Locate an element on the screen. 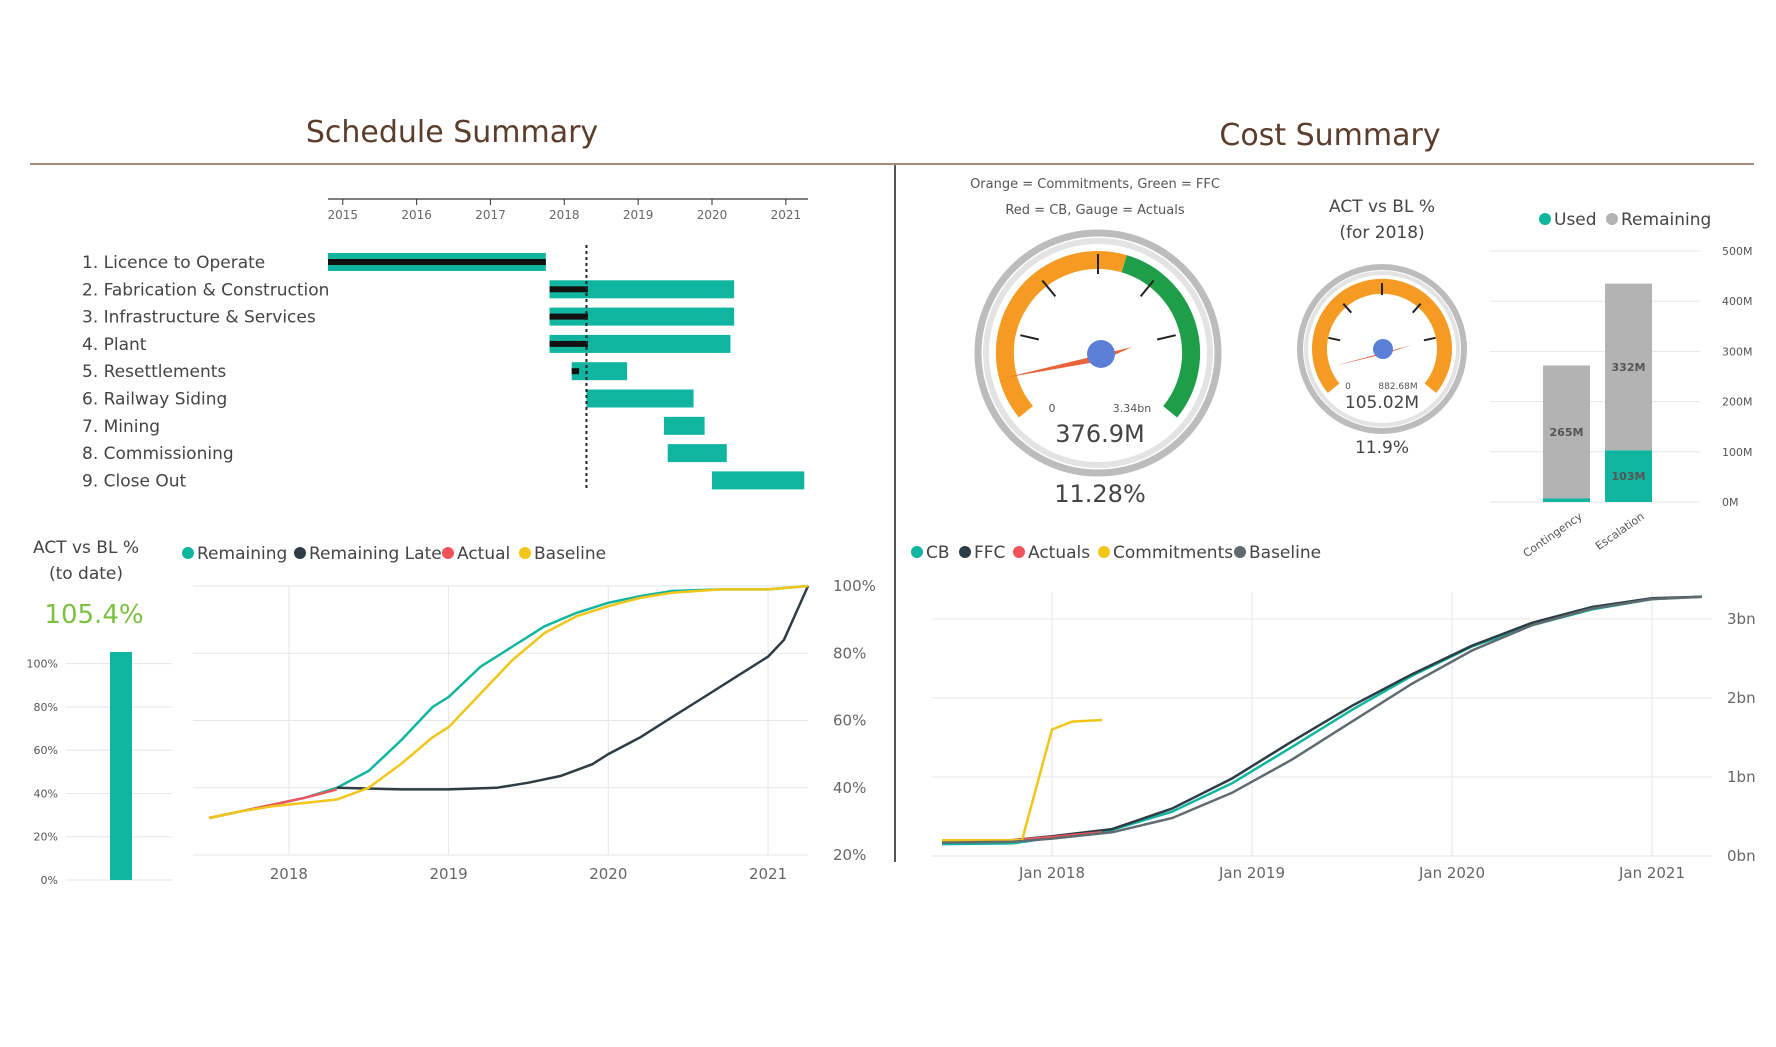 This screenshot has height=1047, width=1776. cost-y-tick-2: 2bn is located at coordinates (1741, 698).